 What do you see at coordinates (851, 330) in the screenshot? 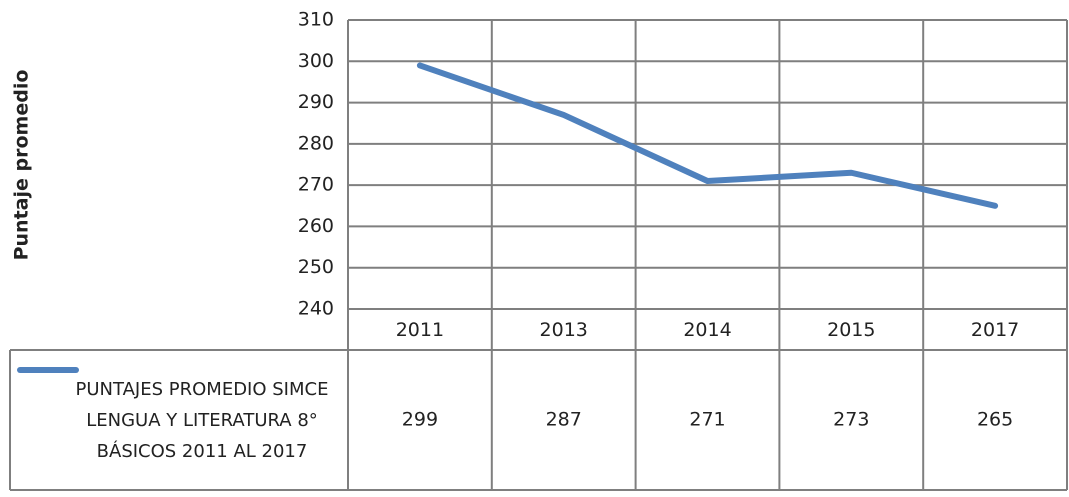
I see `x-tick-label: 2015` at bounding box center [851, 330].